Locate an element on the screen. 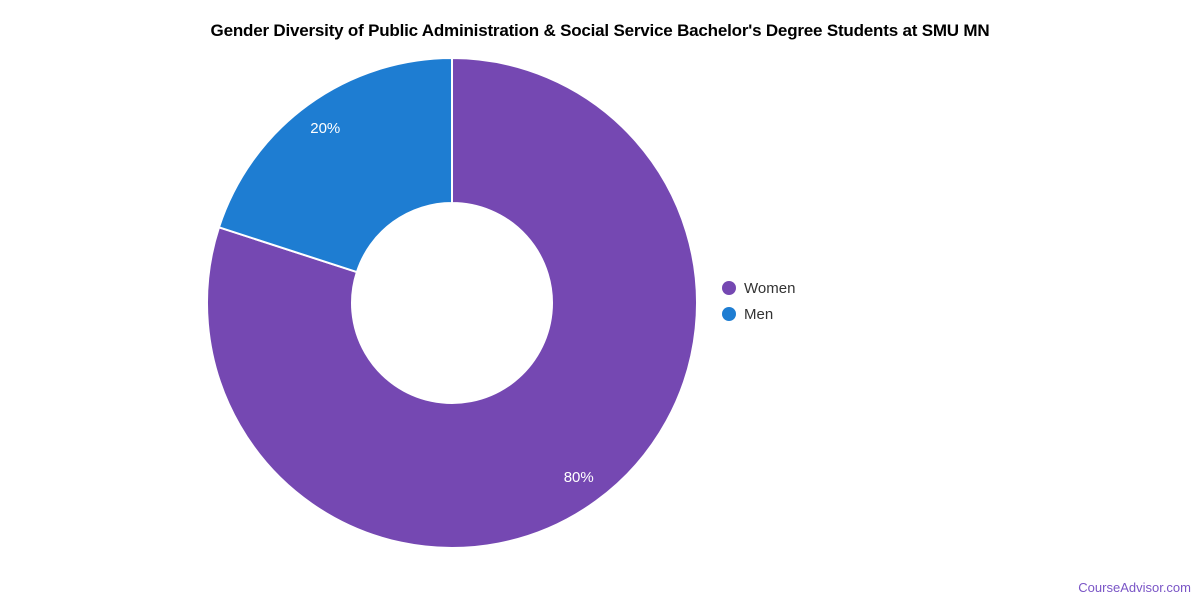 The image size is (1200, 600). legend-label: Women is located at coordinates (770, 288).